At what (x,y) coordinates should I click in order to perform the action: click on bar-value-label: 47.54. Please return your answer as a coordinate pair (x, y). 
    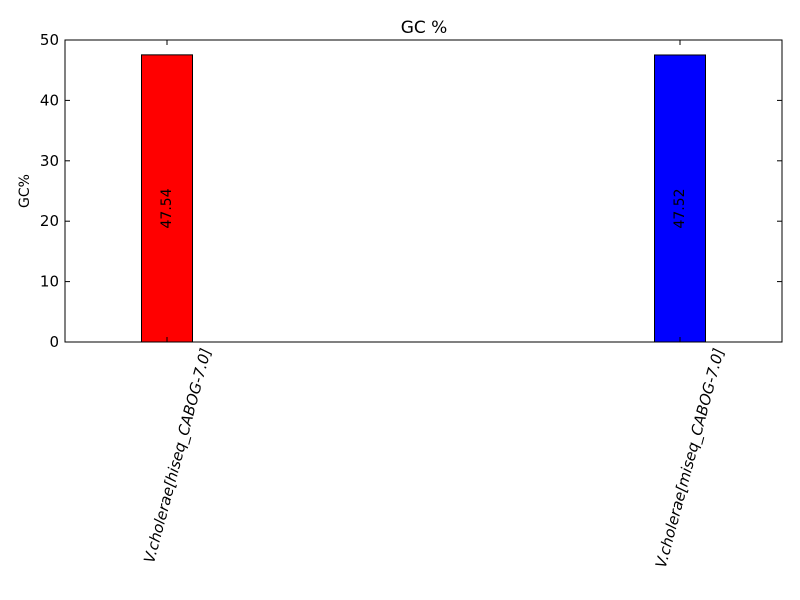
    Looking at the image, I should click on (167, 208).